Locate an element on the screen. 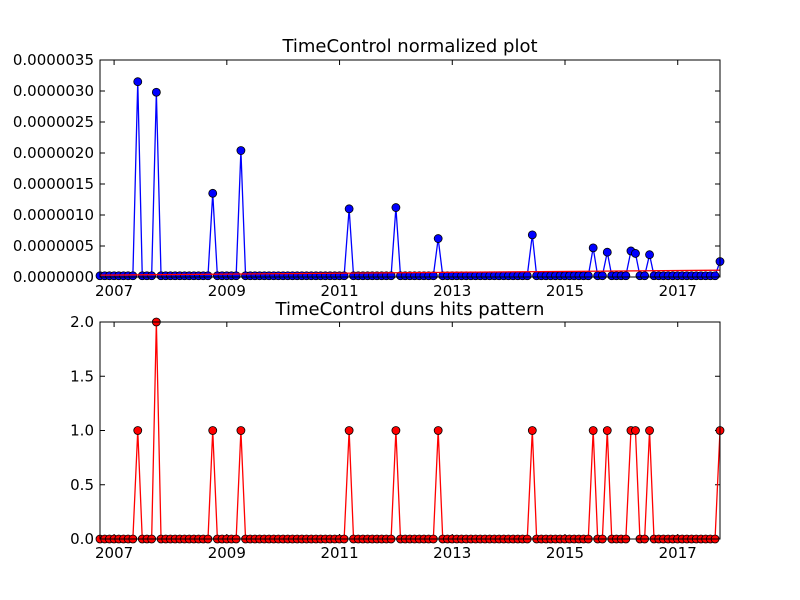 This screenshot has height=600, width=800. duns-hits-x-tick-label: 2011 is located at coordinates (339, 553).